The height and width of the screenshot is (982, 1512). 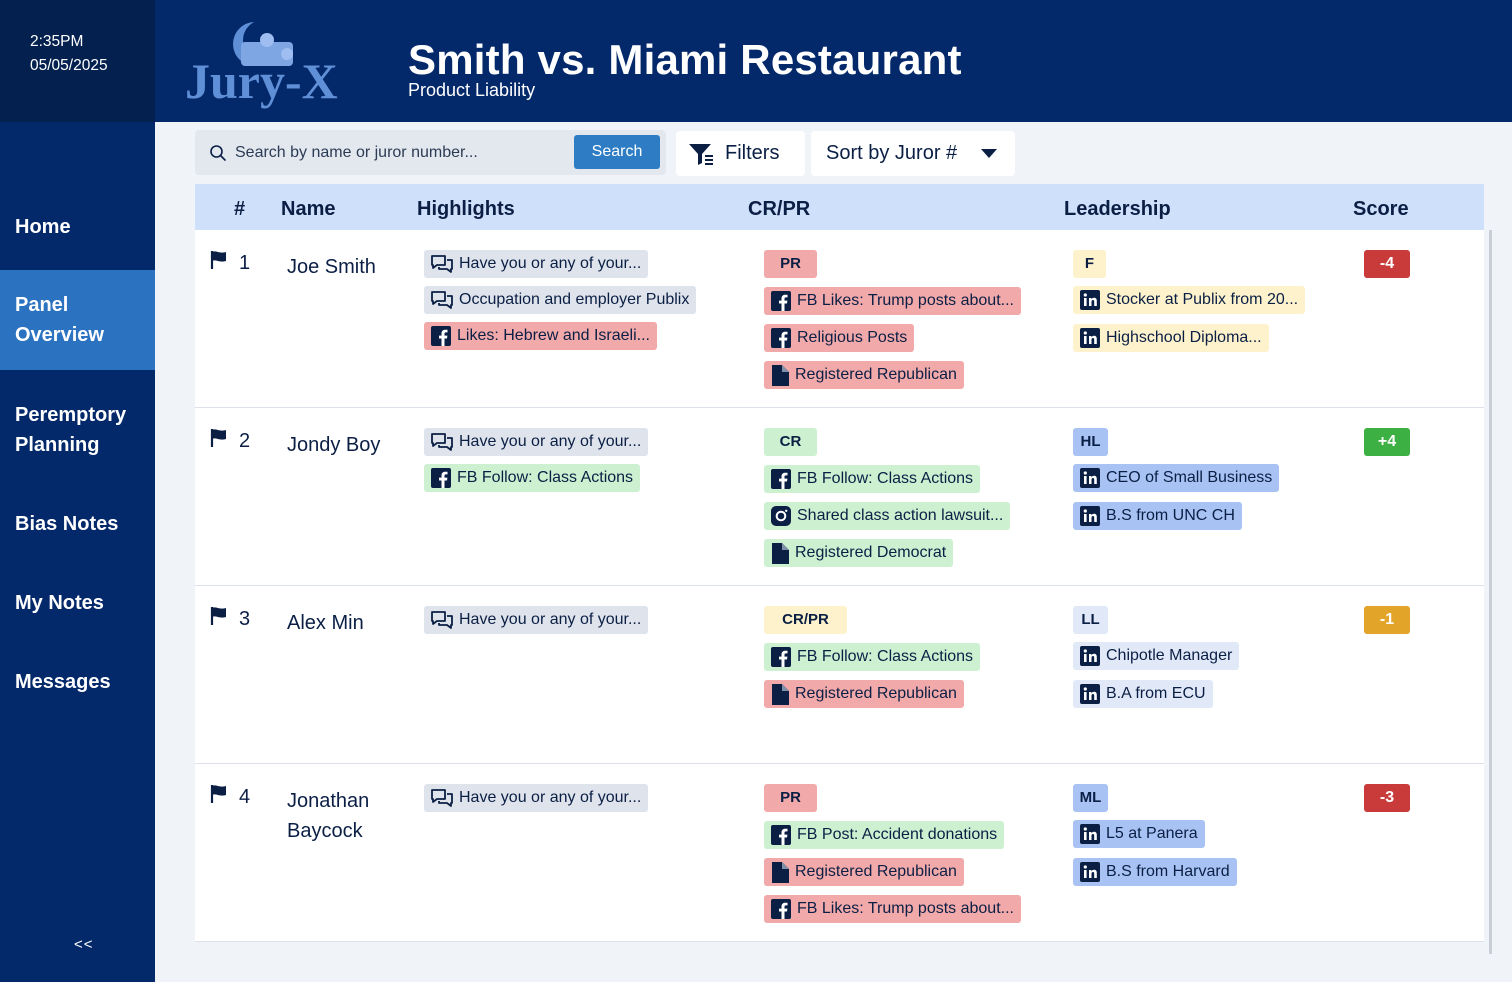 What do you see at coordinates (245, 263) in the screenshot?
I see `juror-number: 1` at bounding box center [245, 263].